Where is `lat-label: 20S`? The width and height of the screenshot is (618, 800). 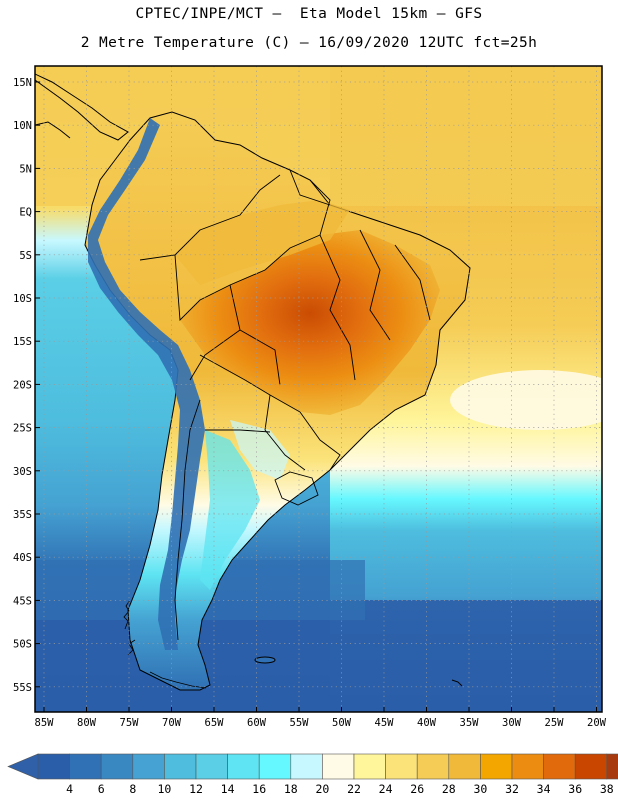 lat-label: 20S is located at coordinates (22, 385).